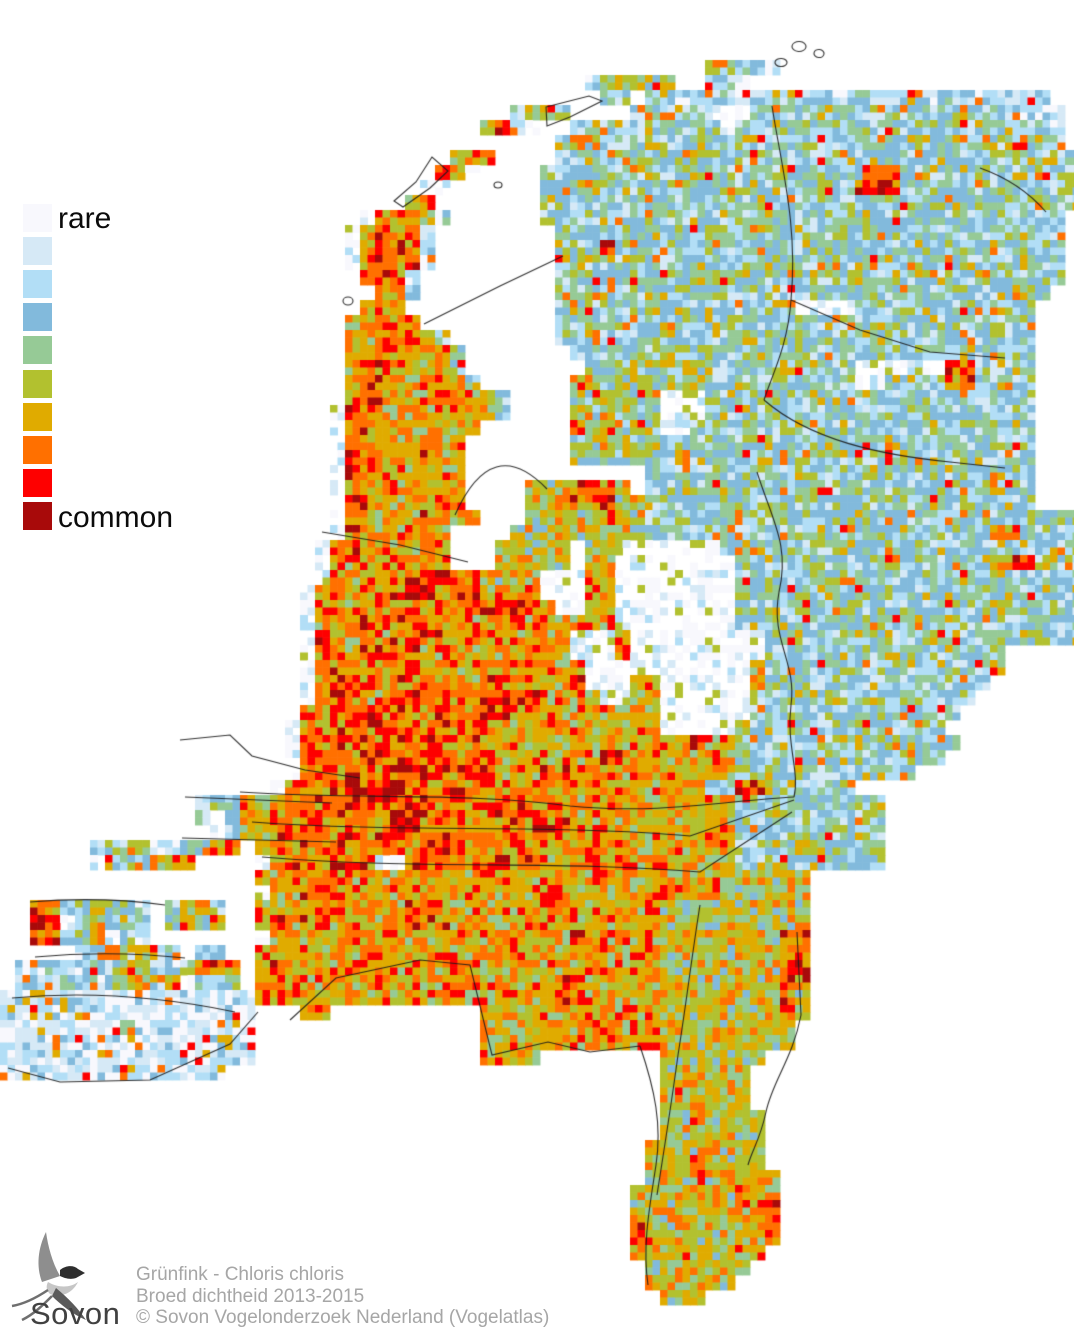 Image resolution: width=1074 pixels, height=1340 pixels. I want to click on caption-species: Grünfink - Chloris chloris, so click(240, 1274).